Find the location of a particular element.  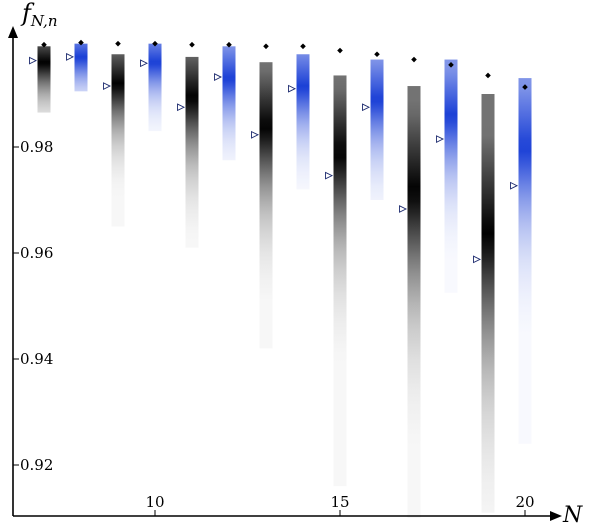

mean-marker-N7 is located at coordinates (33, 60).